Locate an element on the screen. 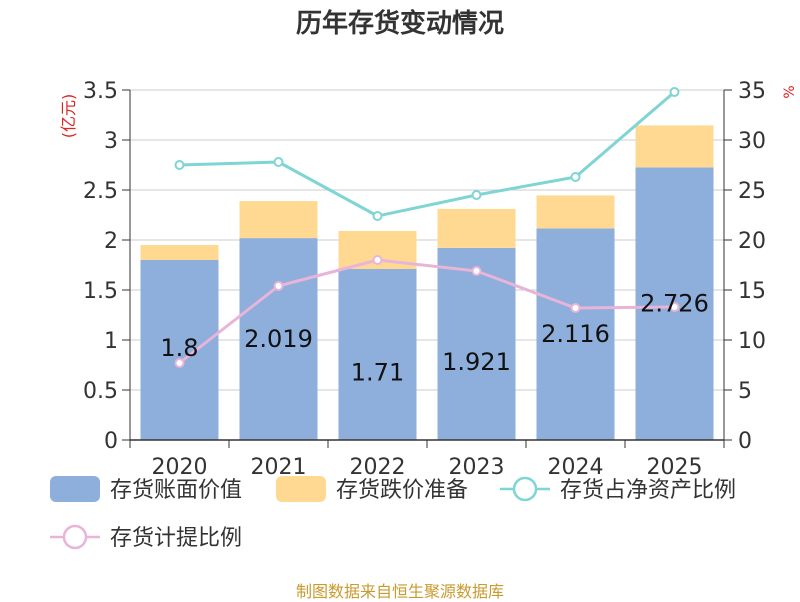 The height and width of the screenshot is (602, 800). bar-data-label: 2.116 is located at coordinates (575, 334).